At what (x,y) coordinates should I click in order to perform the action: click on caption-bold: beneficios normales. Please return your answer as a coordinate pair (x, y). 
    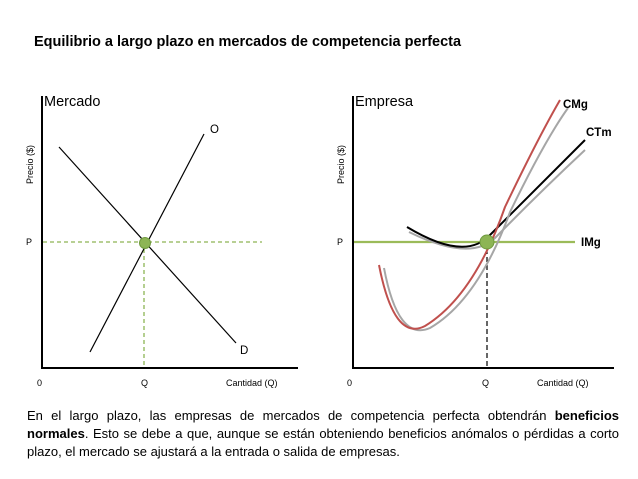
    Looking at the image, I should click on (323, 424).